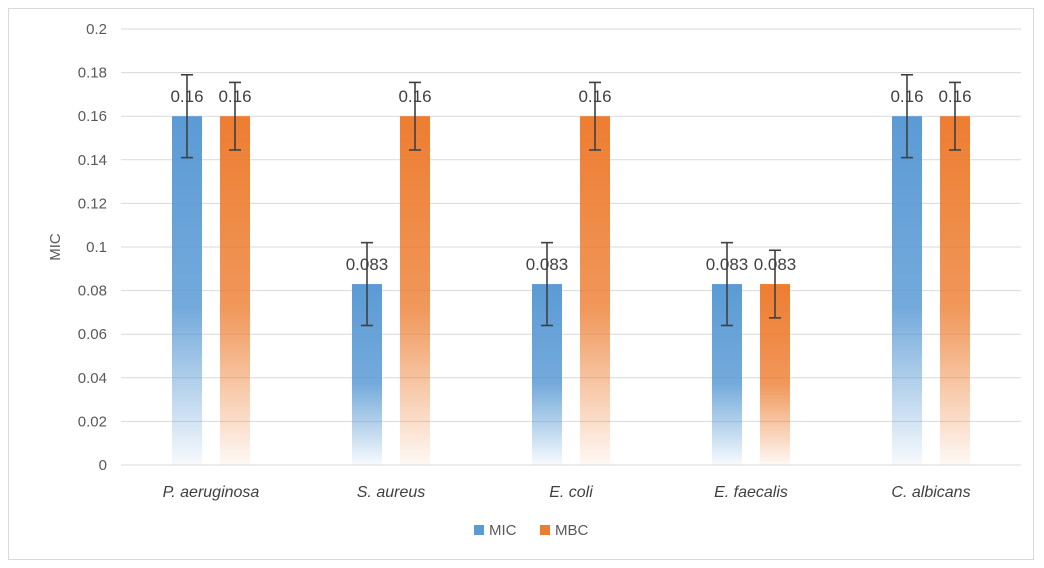  Describe the element at coordinates (391, 492) in the screenshot. I see `x-category-label: S. aureus` at that location.